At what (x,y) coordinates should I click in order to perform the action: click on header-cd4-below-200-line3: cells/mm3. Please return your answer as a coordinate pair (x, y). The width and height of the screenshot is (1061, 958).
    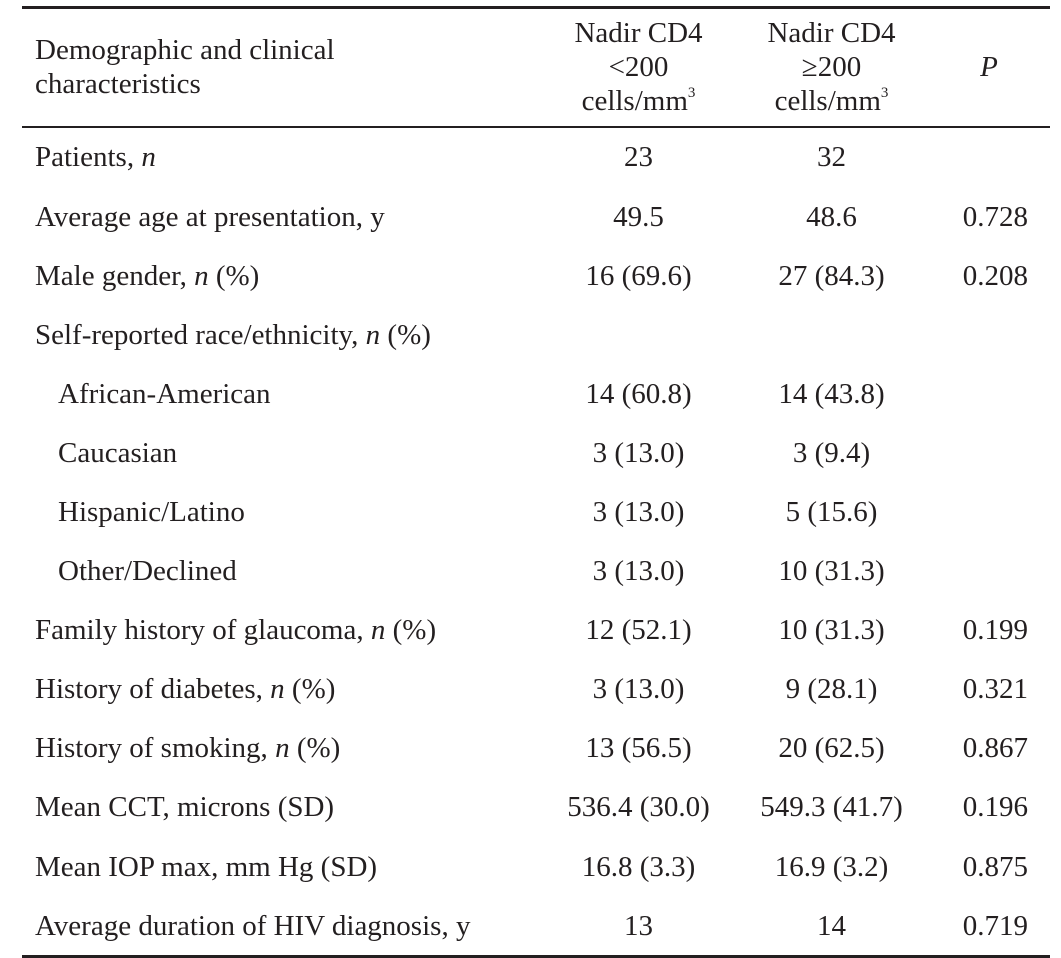
    Looking at the image, I should click on (638, 101).